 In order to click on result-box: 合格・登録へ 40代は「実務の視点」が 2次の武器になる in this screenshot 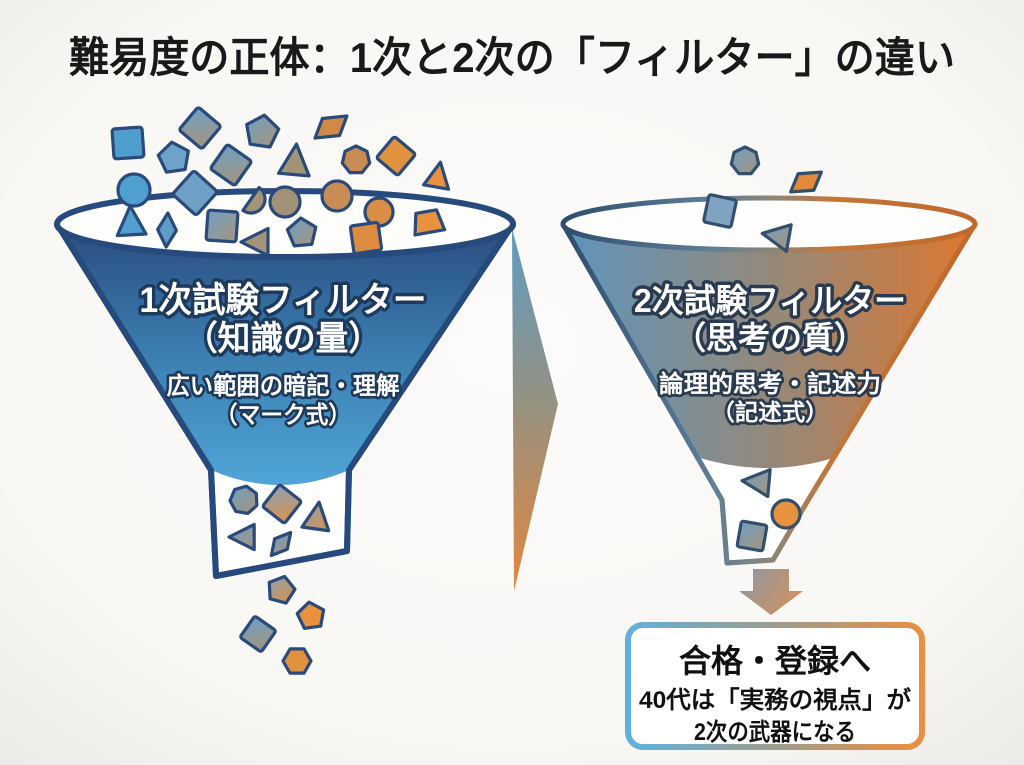, I will do `click(775, 686)`.